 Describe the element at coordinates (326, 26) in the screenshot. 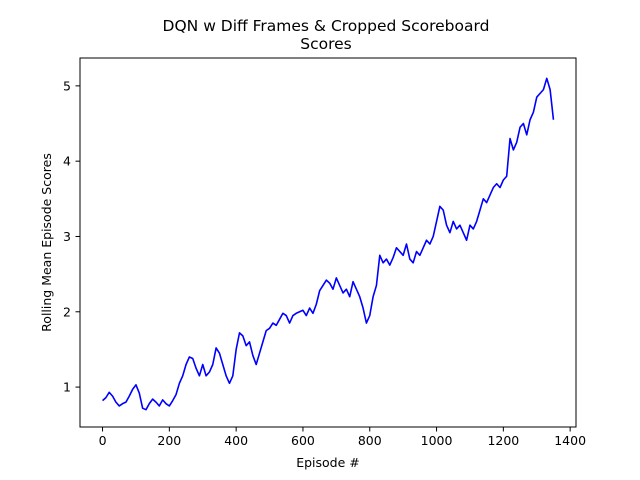

I see `chart-title: DQN w Diff Frames & Cropped Scoreboard` at that location.